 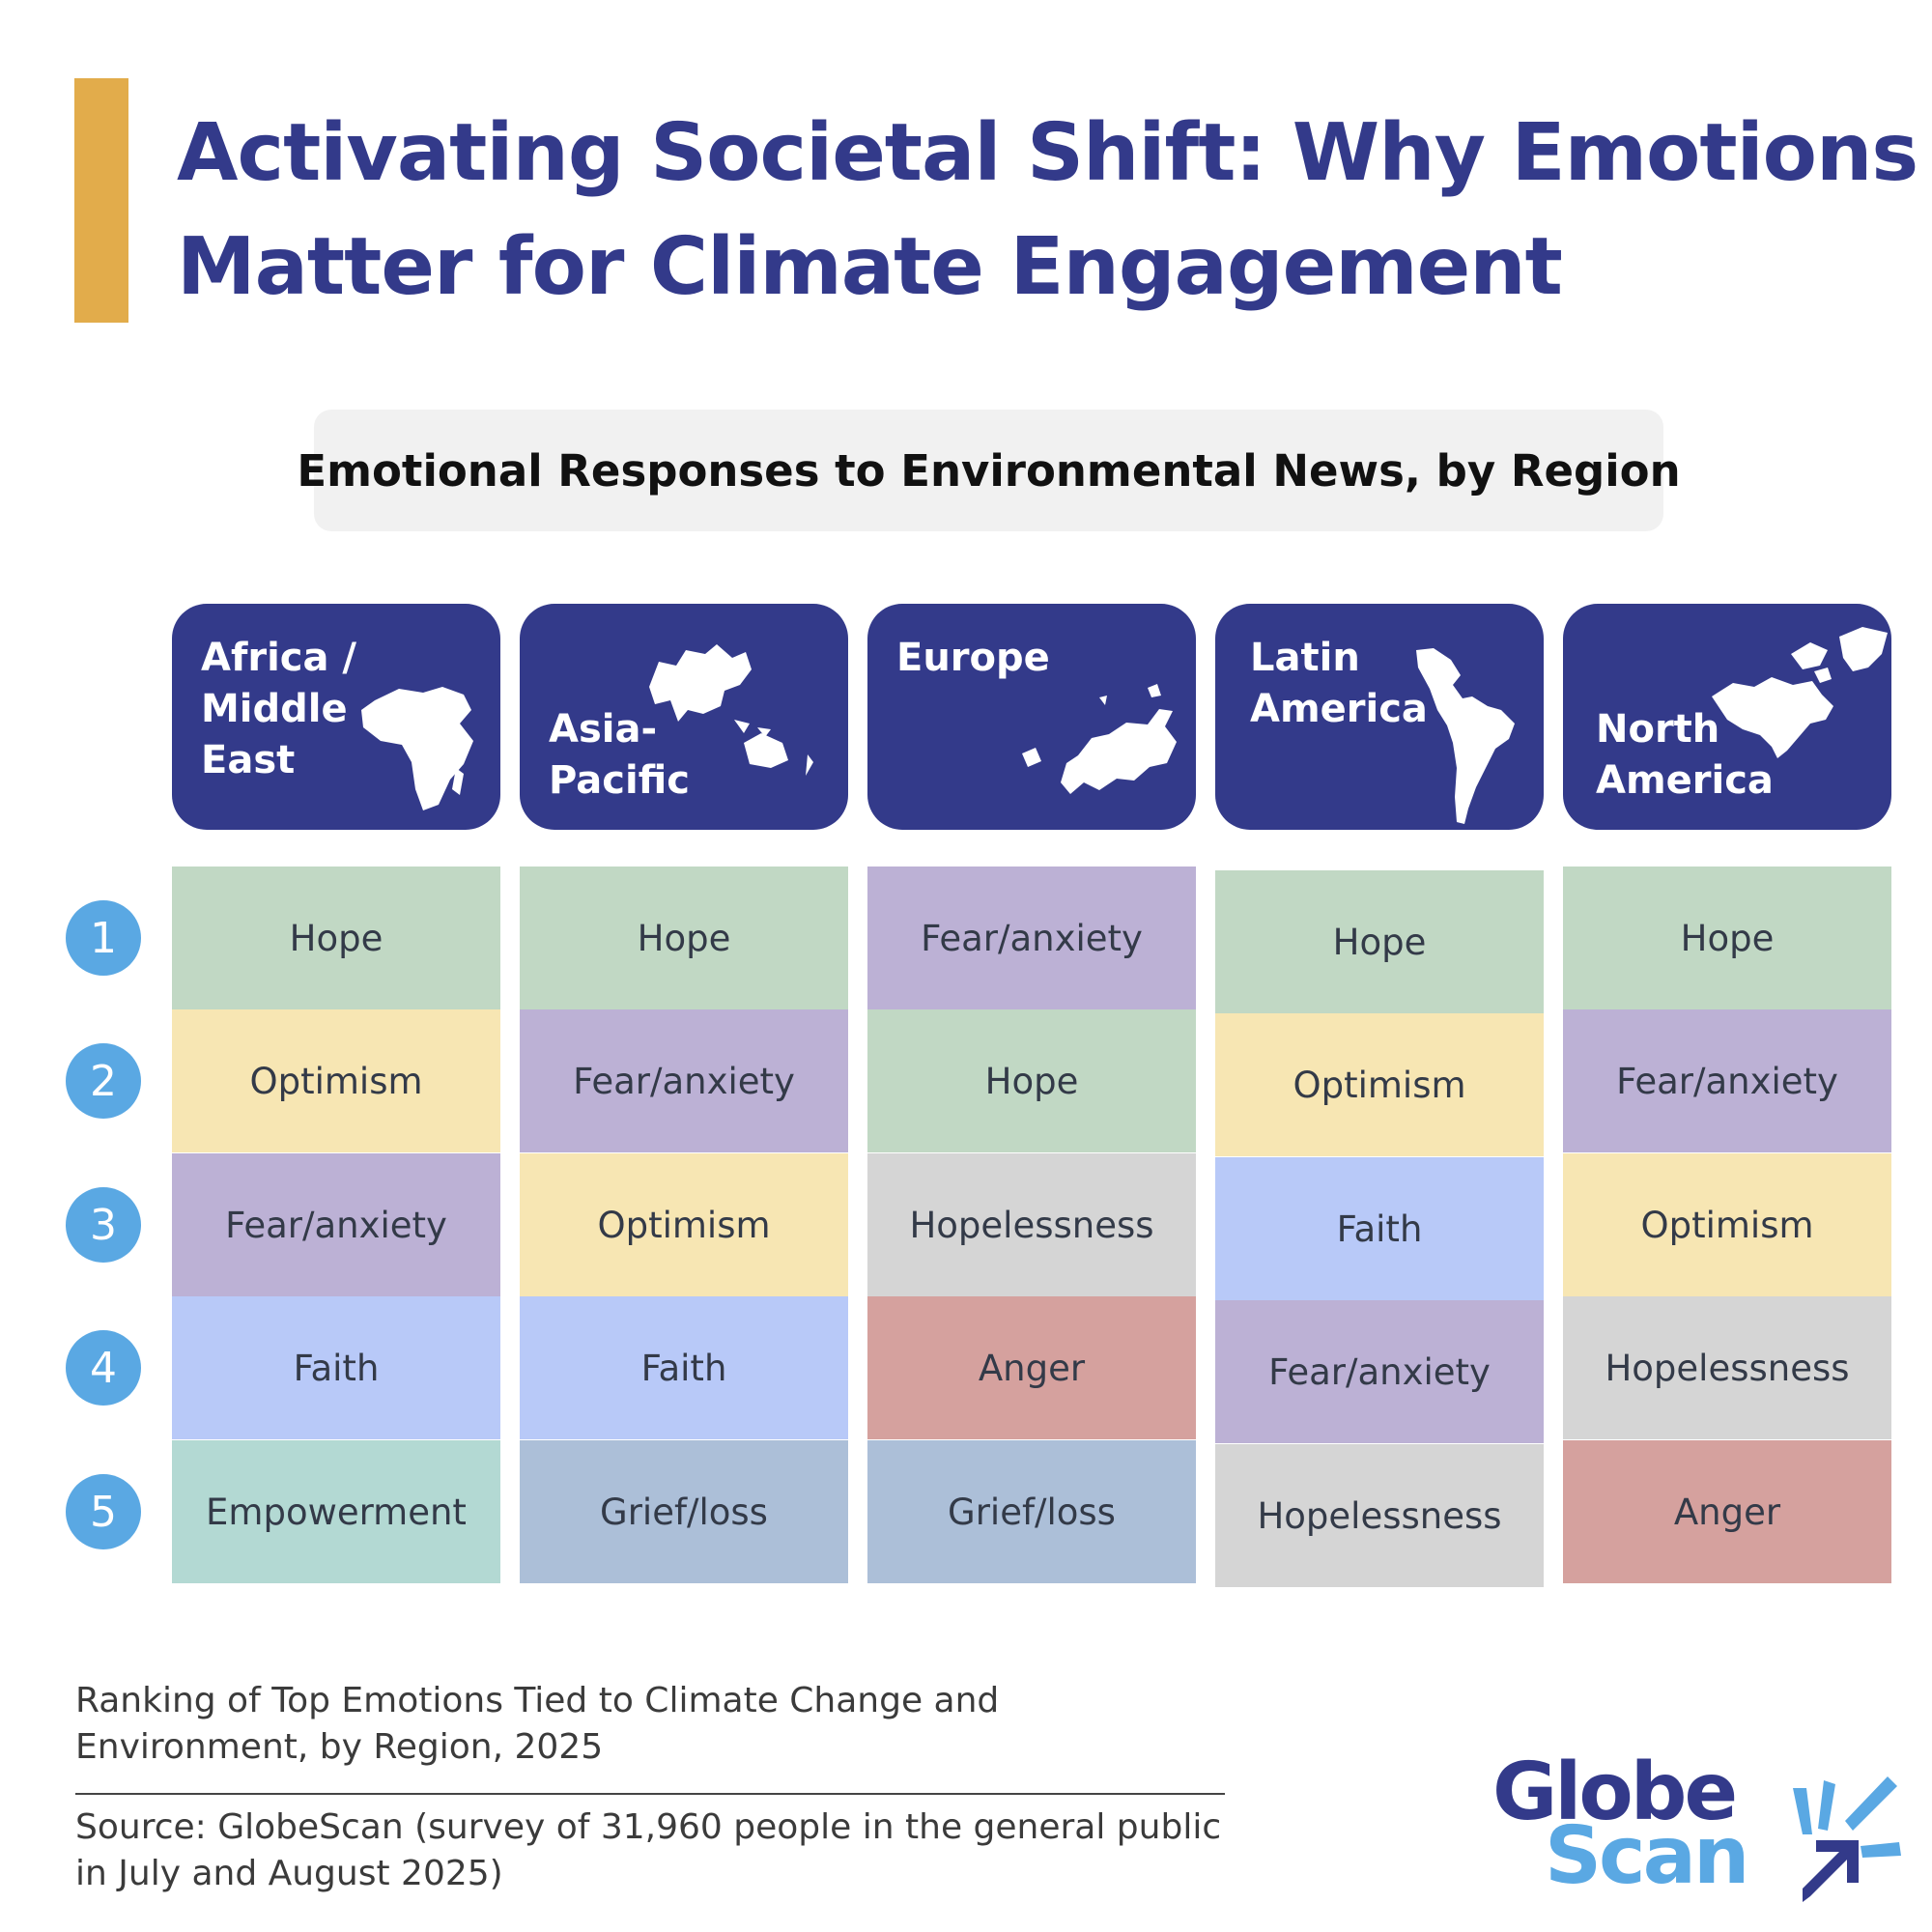 What do you see at coordinates (1047, 153) in the screenshot?
I see `title-line-1: Activating Societal Shift: Why Emotions` at bounding box center [1047, 153].